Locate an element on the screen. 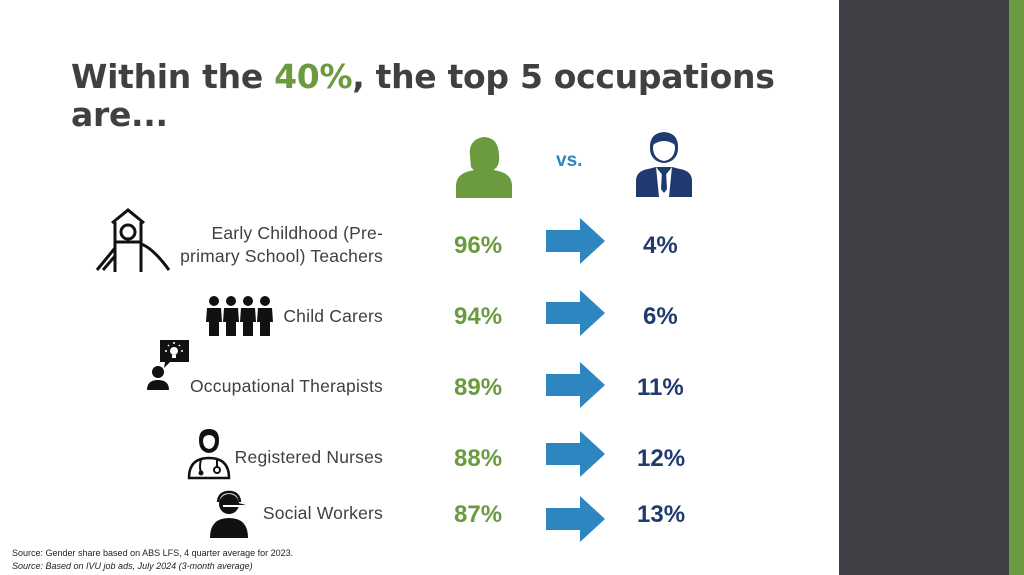  playground-slide-icon is located at coordinates (133, 240).